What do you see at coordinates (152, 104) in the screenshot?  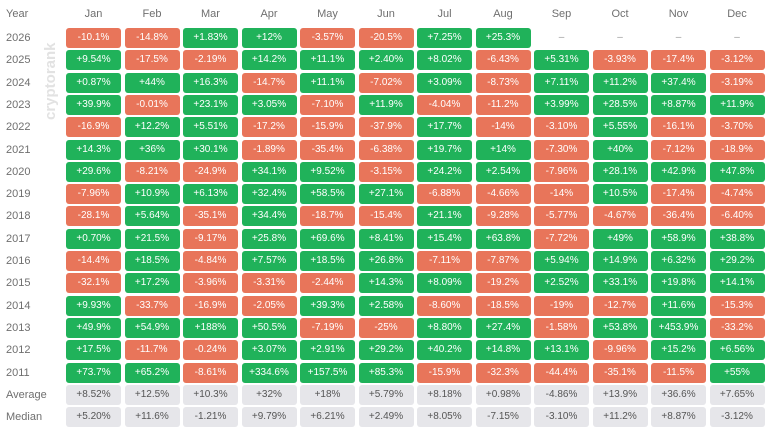 I see `return-cell-2023-feb: -0.01%` at bounding box center [152, 104].